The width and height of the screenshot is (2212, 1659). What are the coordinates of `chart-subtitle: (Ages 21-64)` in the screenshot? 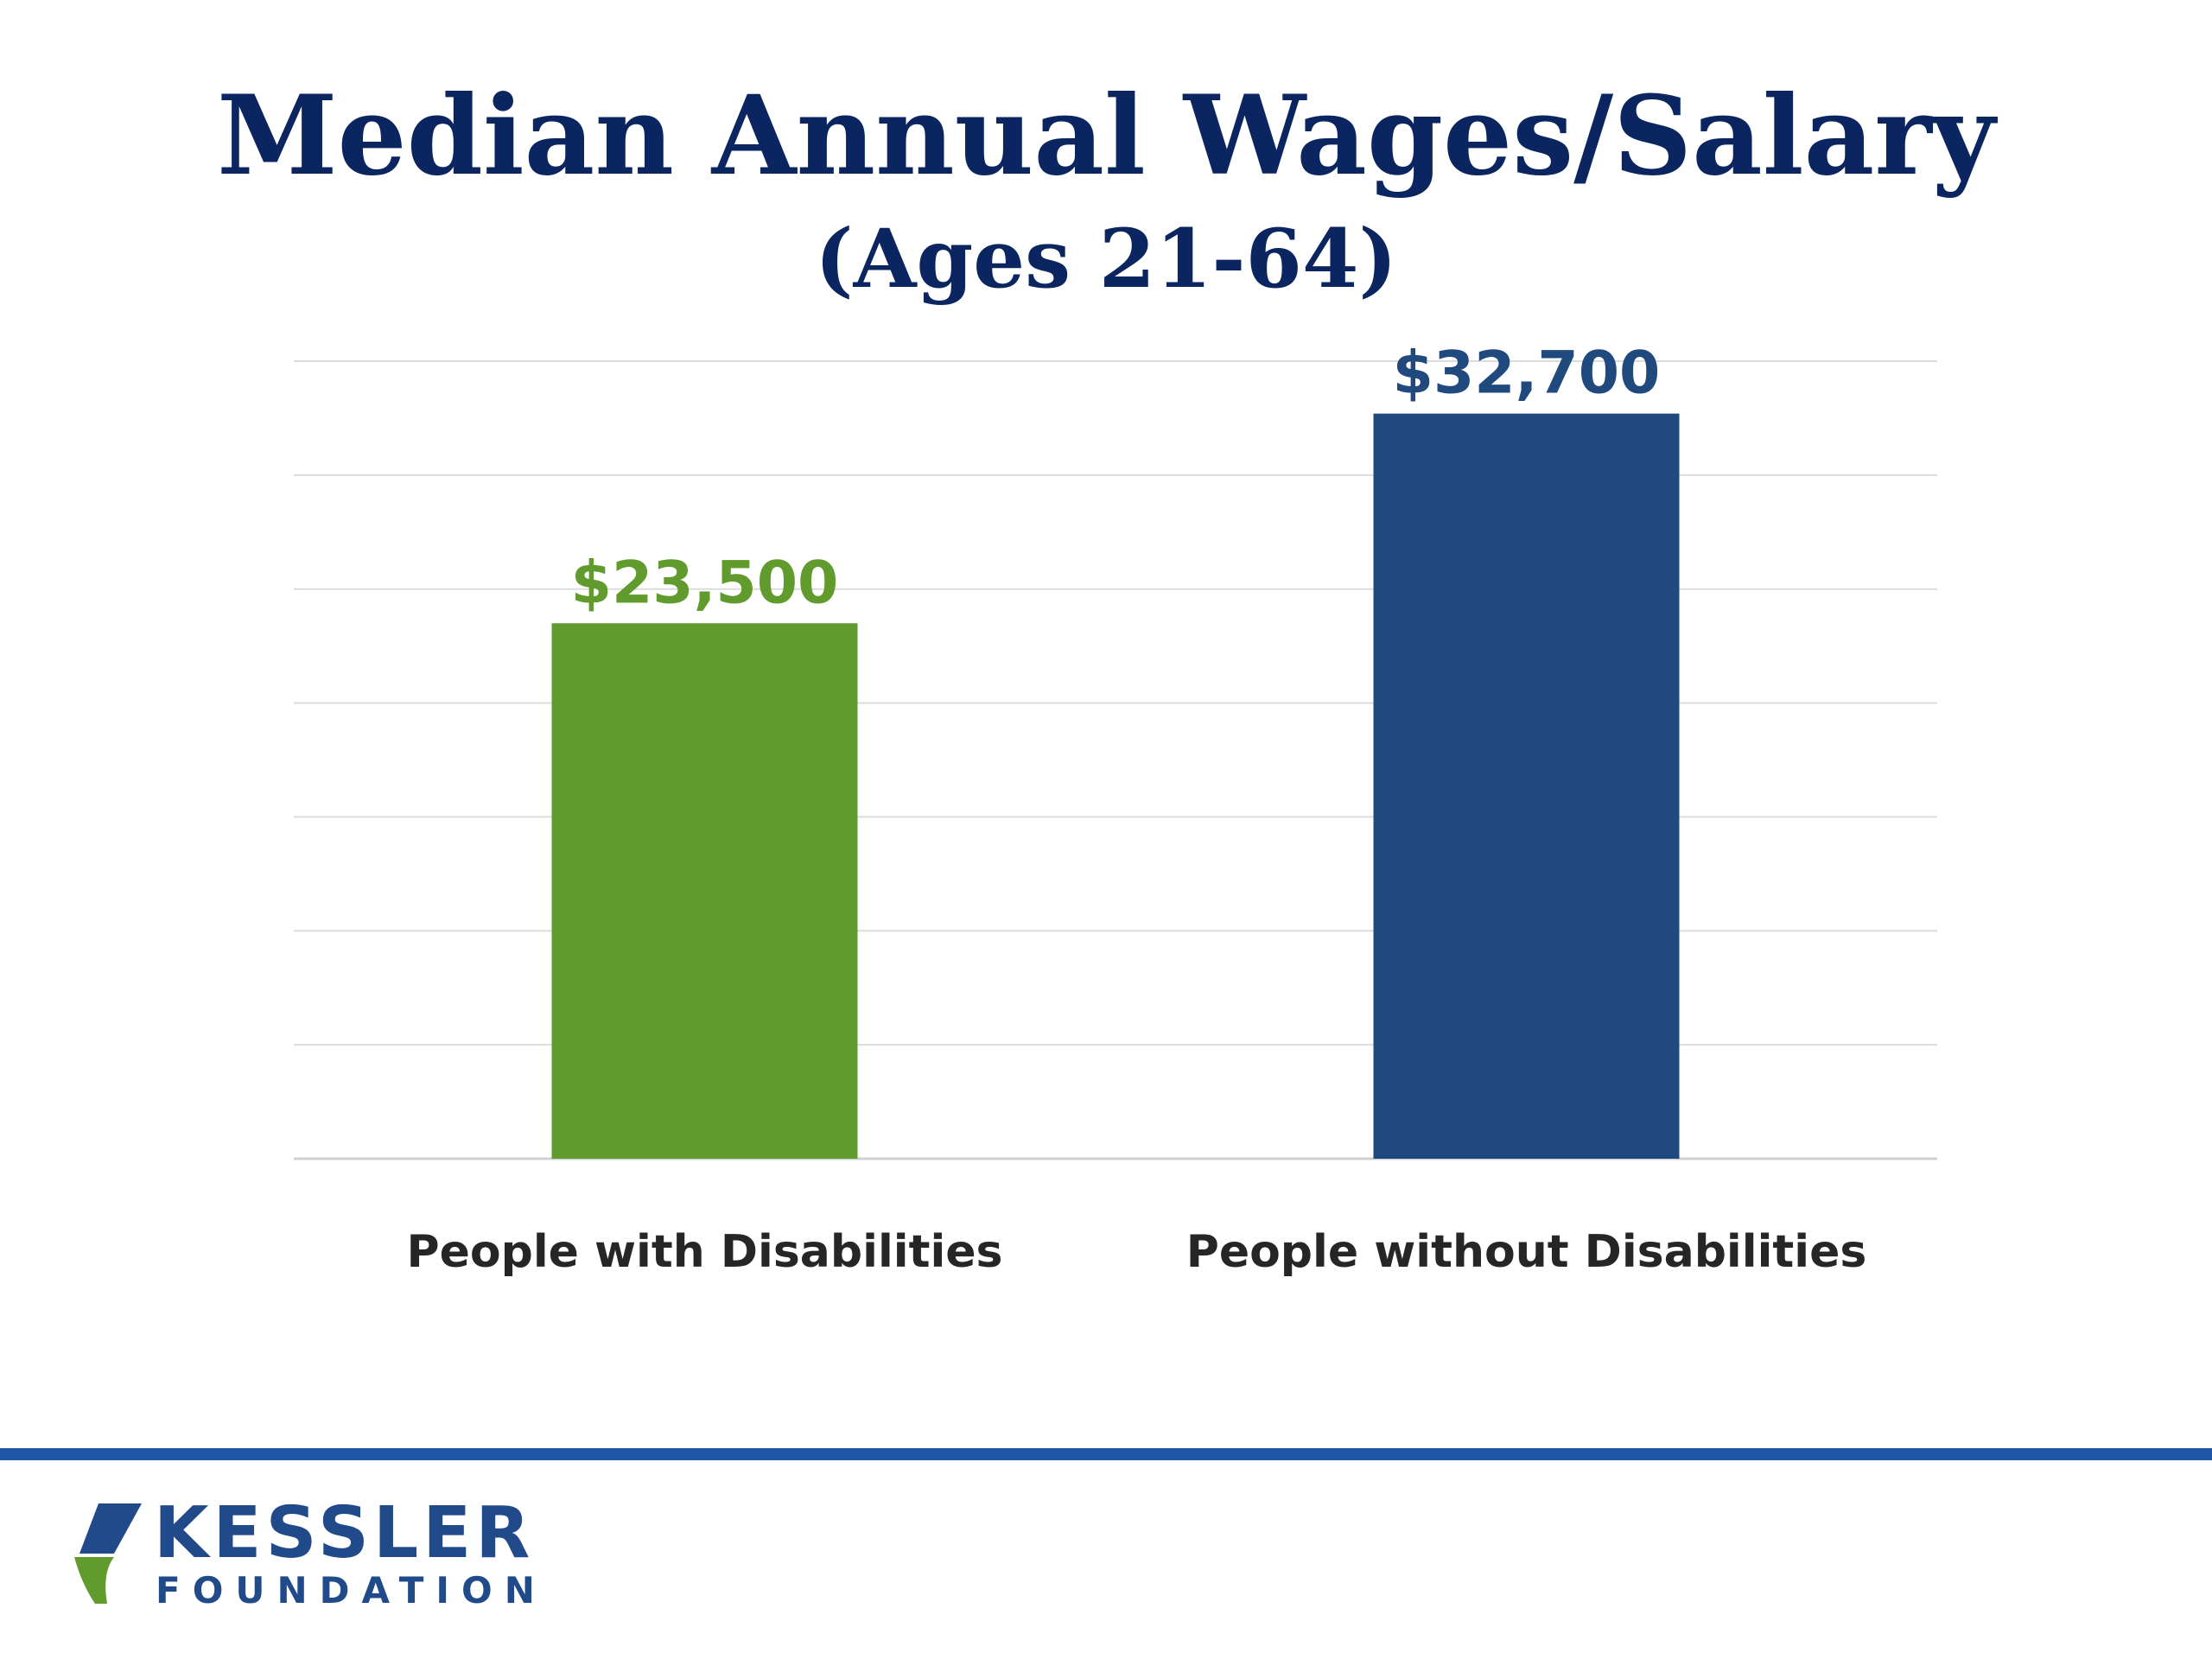 It's located at (1106, 259).